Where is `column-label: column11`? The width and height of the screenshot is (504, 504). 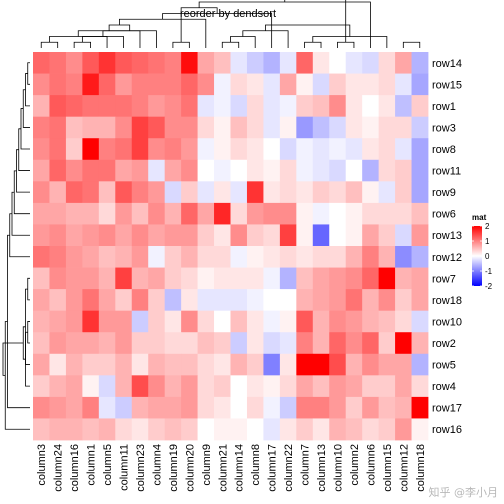
column-label: column11 is located at coordinates (125, 467).